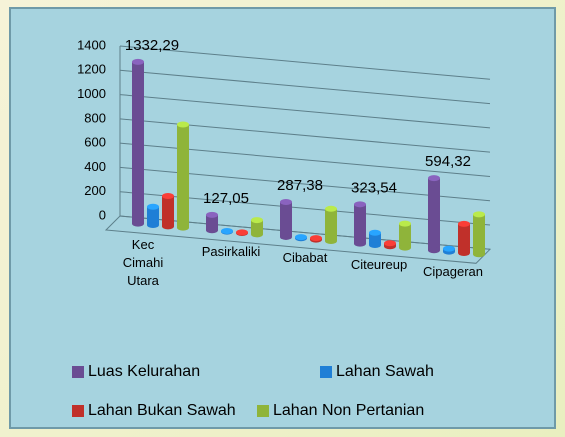 The width and height of the screenshot is (565, 437). I want to click on legend-label: Lahan Bukan Sawah, so click(162, 410).